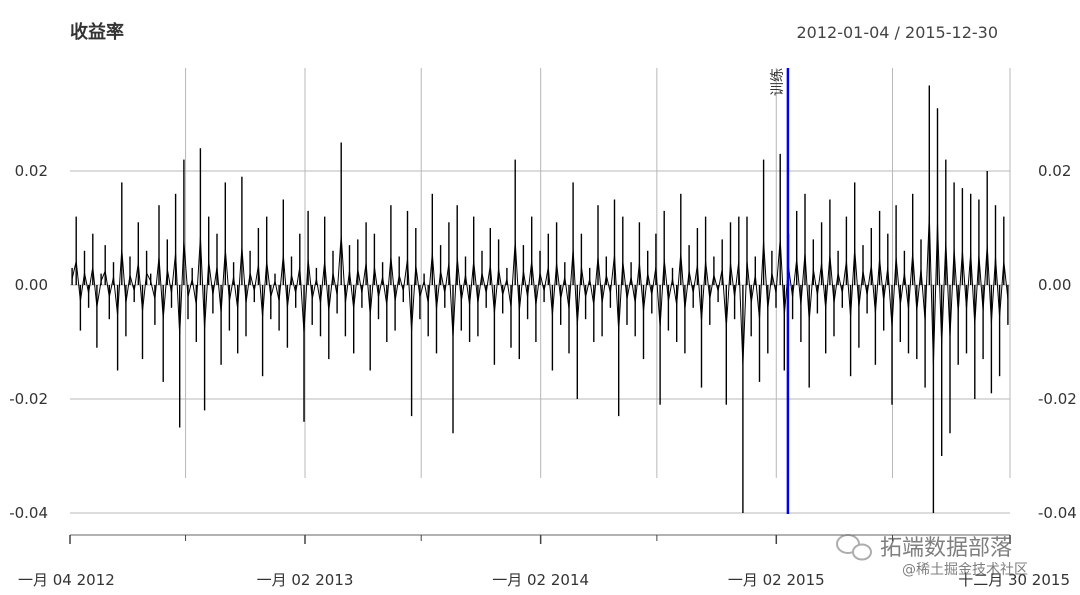 The image size is (1080, 595). What do you see at coordinates (776, 580) in the screenshot?
I see `x-tick-label: 一月 02 2015` at bounding box center [776, 580].